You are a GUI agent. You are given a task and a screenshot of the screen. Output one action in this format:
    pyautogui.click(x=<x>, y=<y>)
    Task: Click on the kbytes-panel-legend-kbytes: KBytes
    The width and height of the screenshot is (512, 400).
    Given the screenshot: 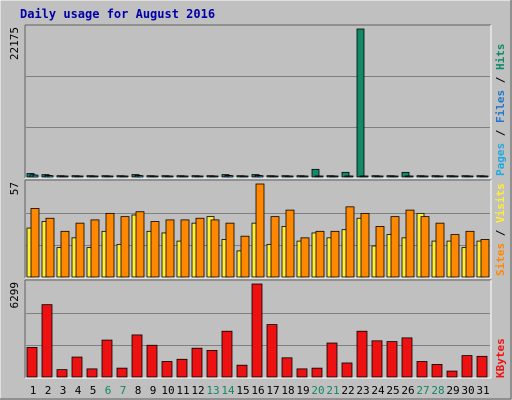 What is the action you would take?
    pyautogui.click(x=500, y=358)
    